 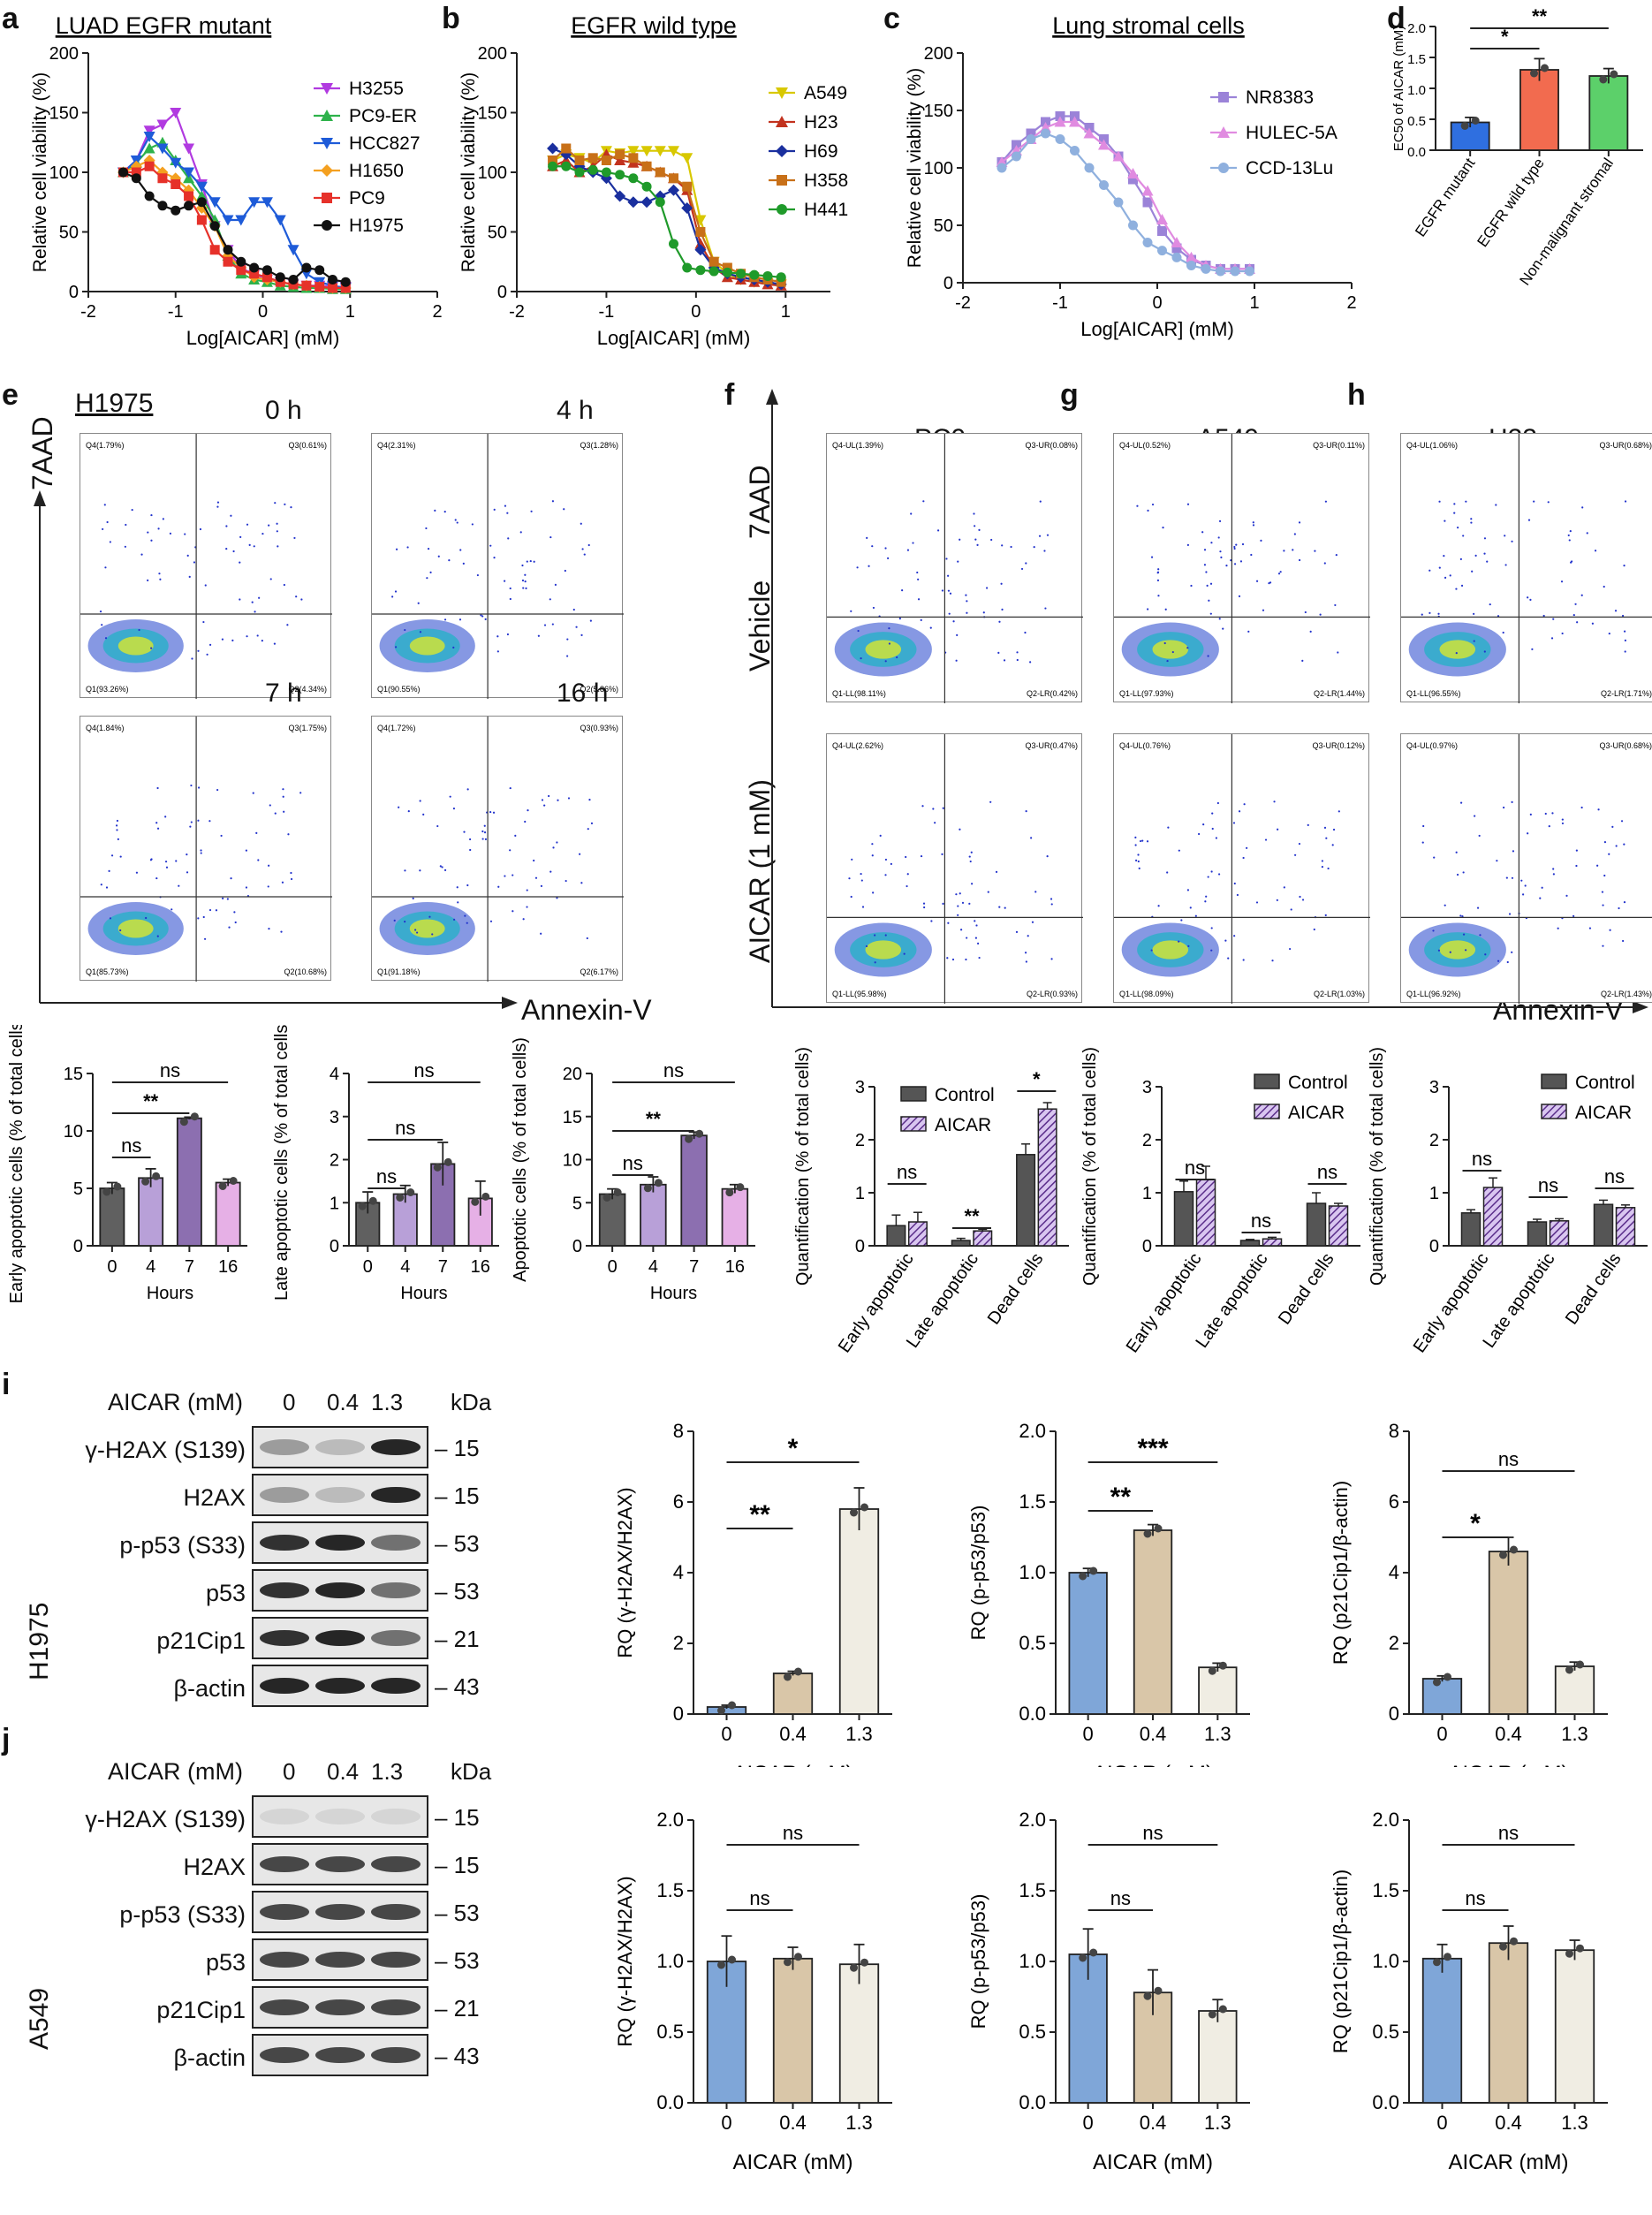 I want to click on legend-label-H69: H69, so click(x=821, y=151).